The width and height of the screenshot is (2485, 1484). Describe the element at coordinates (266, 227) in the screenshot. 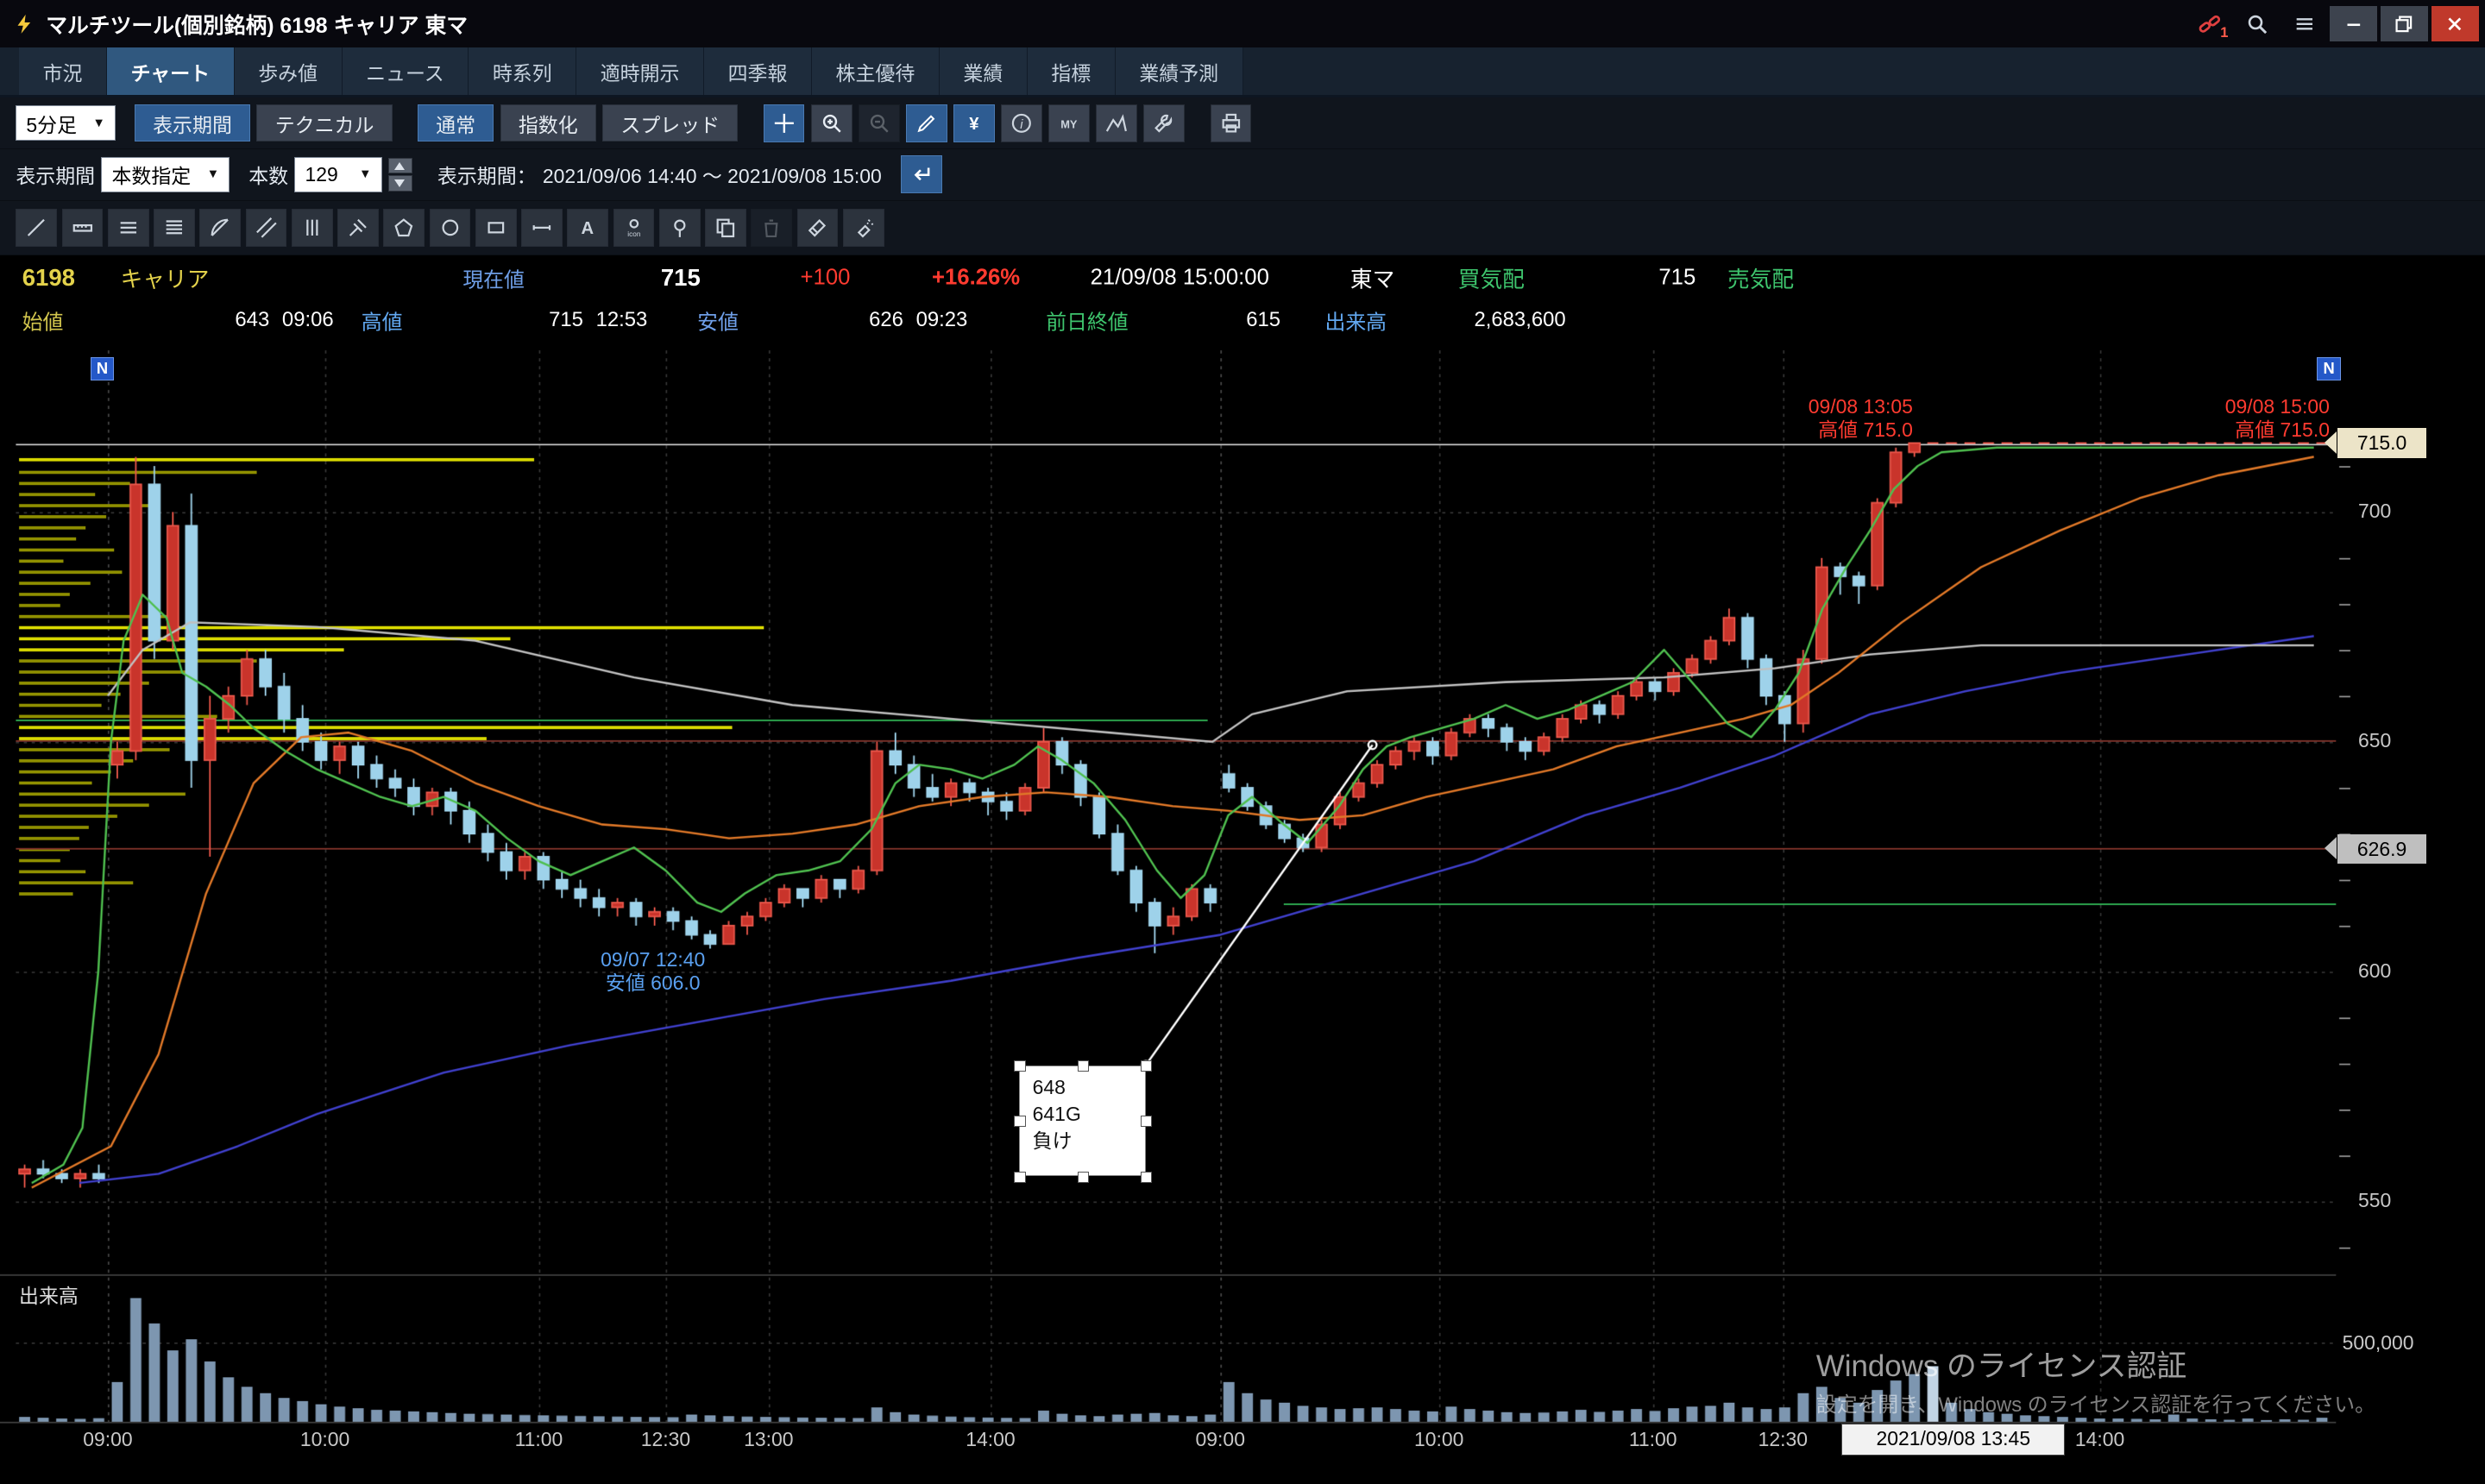

I see `channel-tool-button` at that location.